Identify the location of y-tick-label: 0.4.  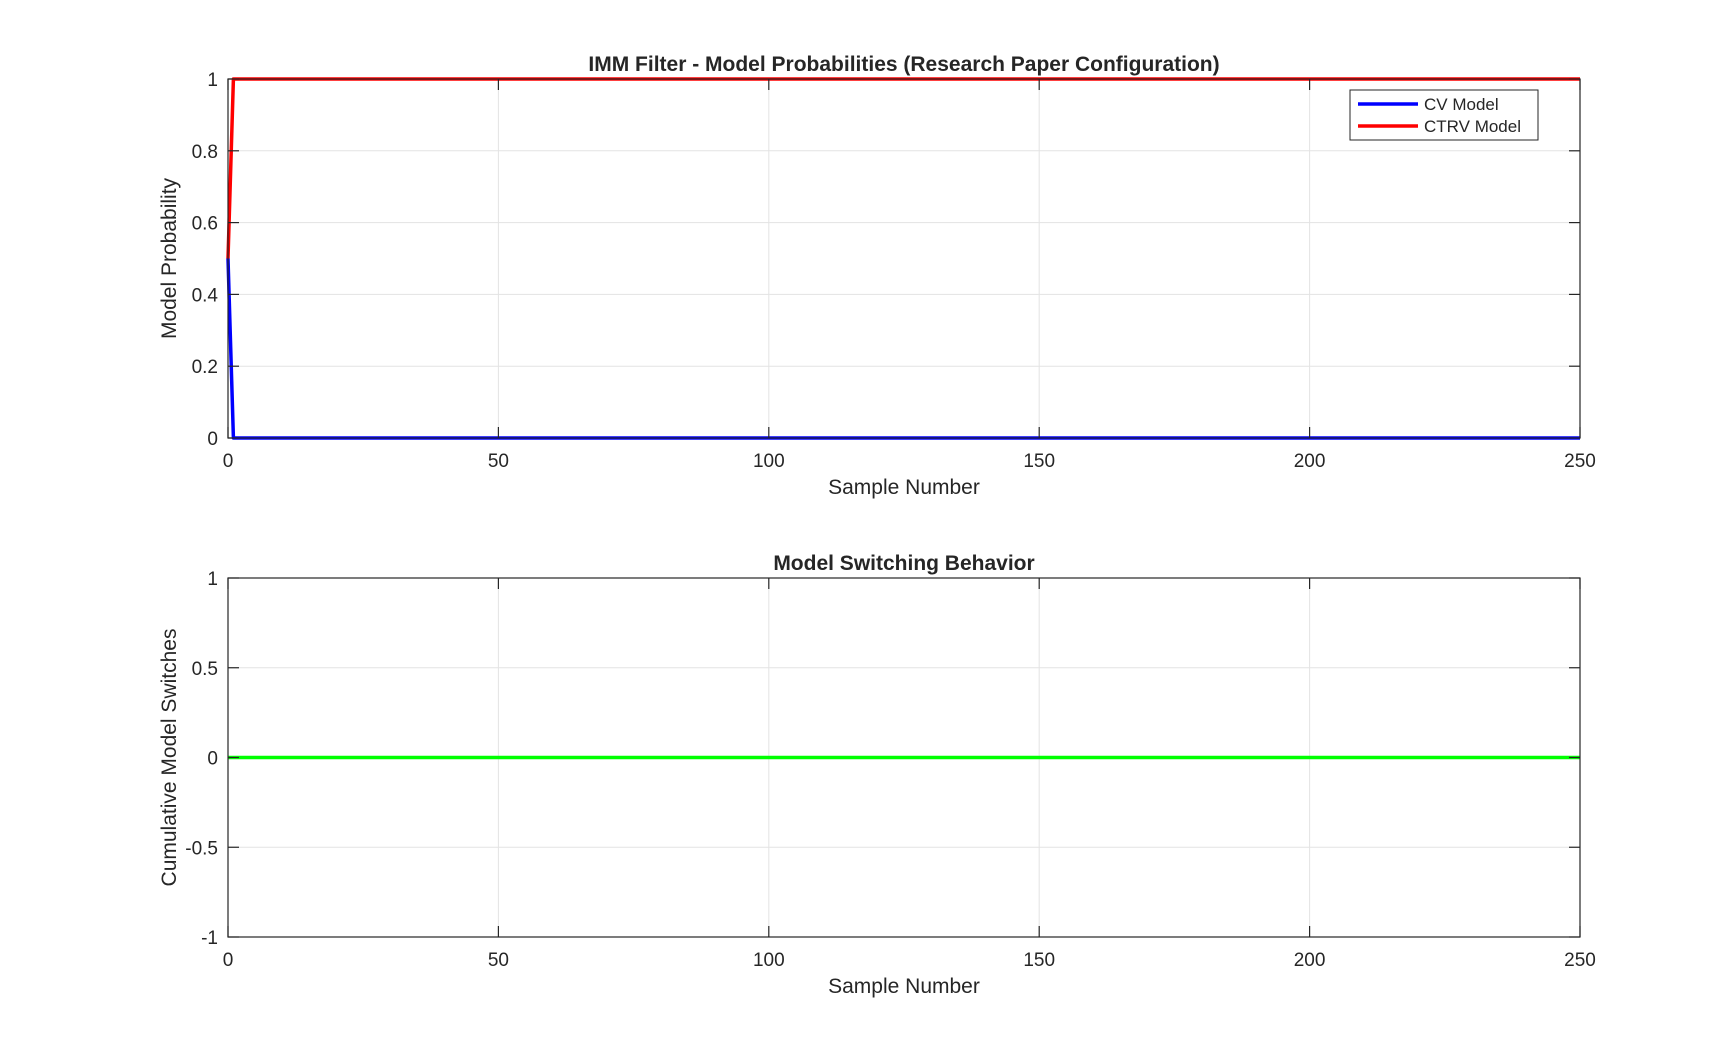
(205, 295).